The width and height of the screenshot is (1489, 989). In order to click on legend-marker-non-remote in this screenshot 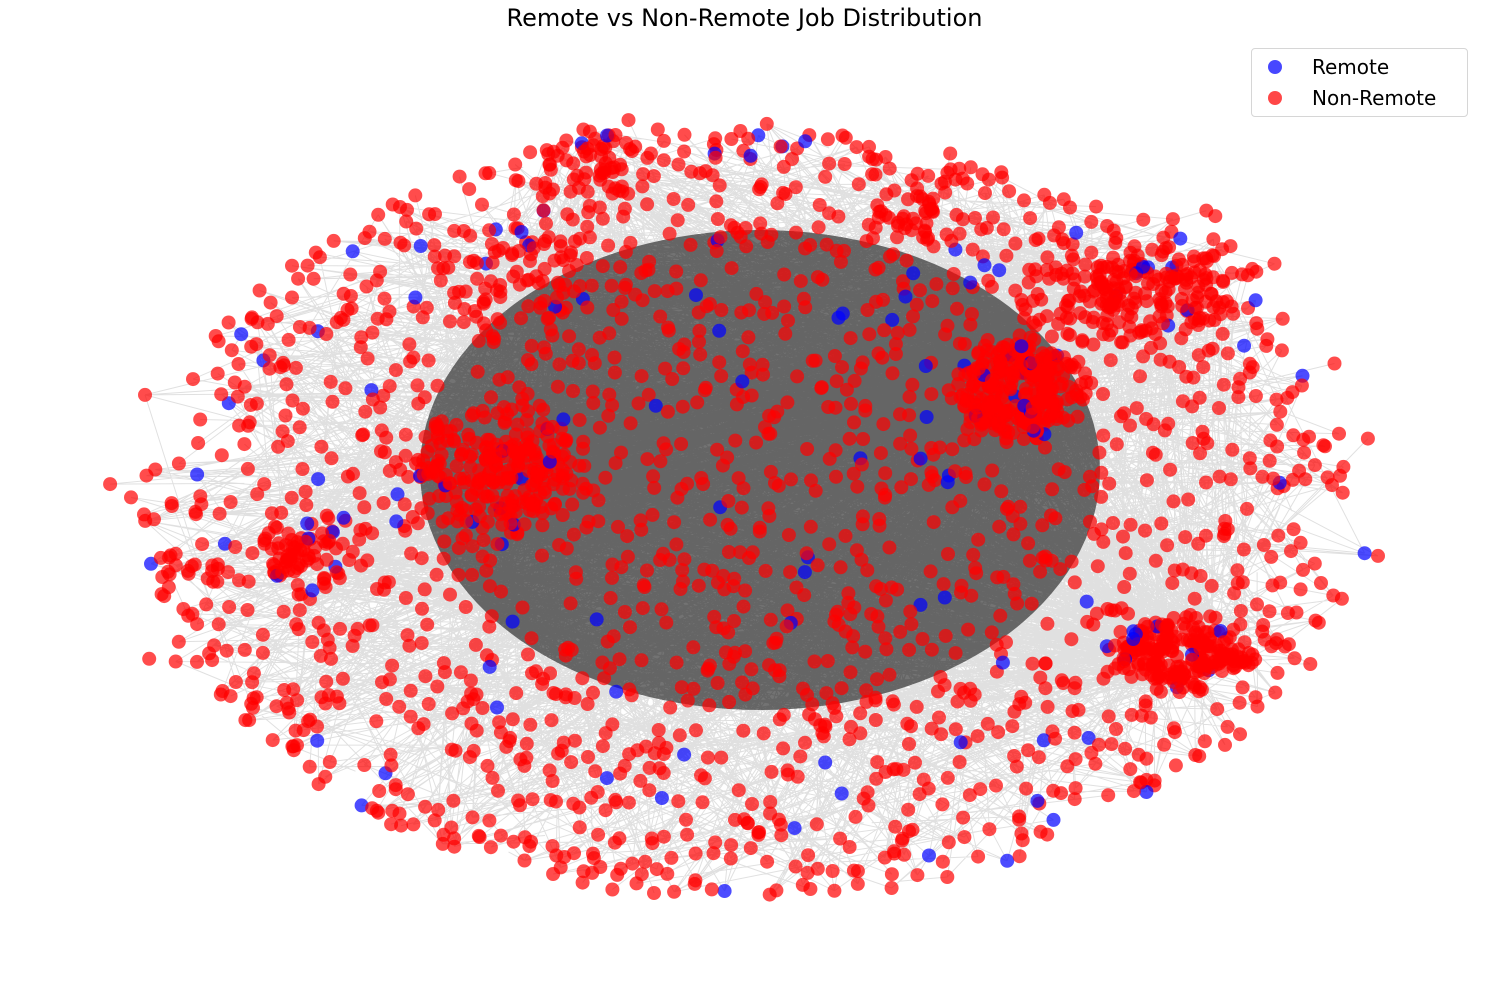, I will do `click(1275, 98)`.